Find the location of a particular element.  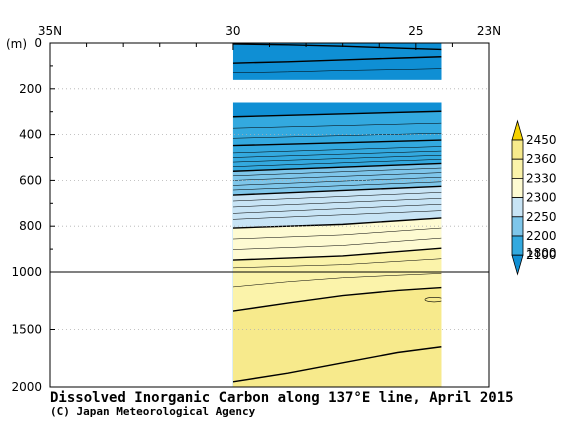

y-tick-label: 1500 is located at coordinates (26, 330).